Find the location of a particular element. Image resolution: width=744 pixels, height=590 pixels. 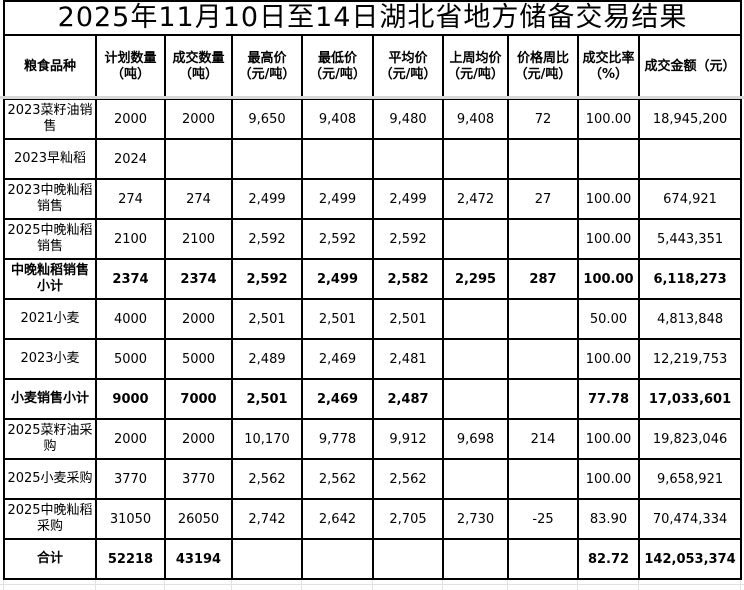

cell: 17,033,601 is located at coordinates (690, 399).